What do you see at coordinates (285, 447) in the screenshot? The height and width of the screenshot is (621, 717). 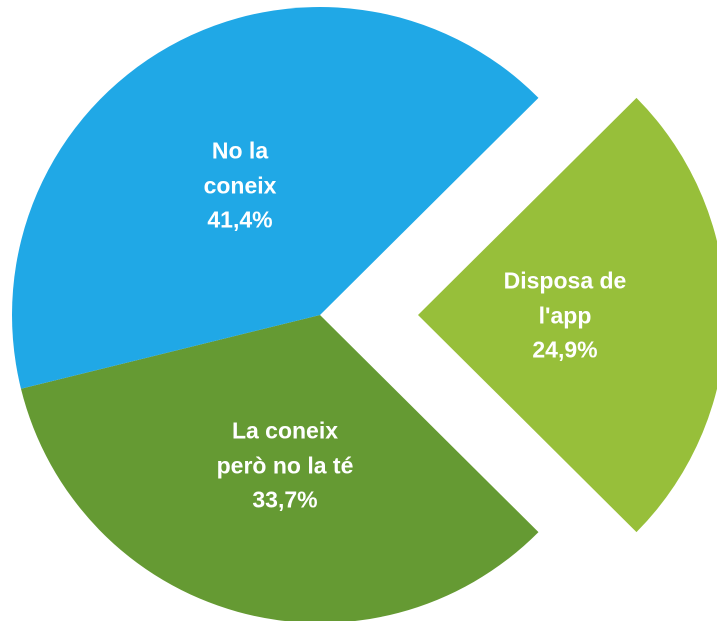 I see `category-label: La coneix però no la té` at bounding box center [285, 447].